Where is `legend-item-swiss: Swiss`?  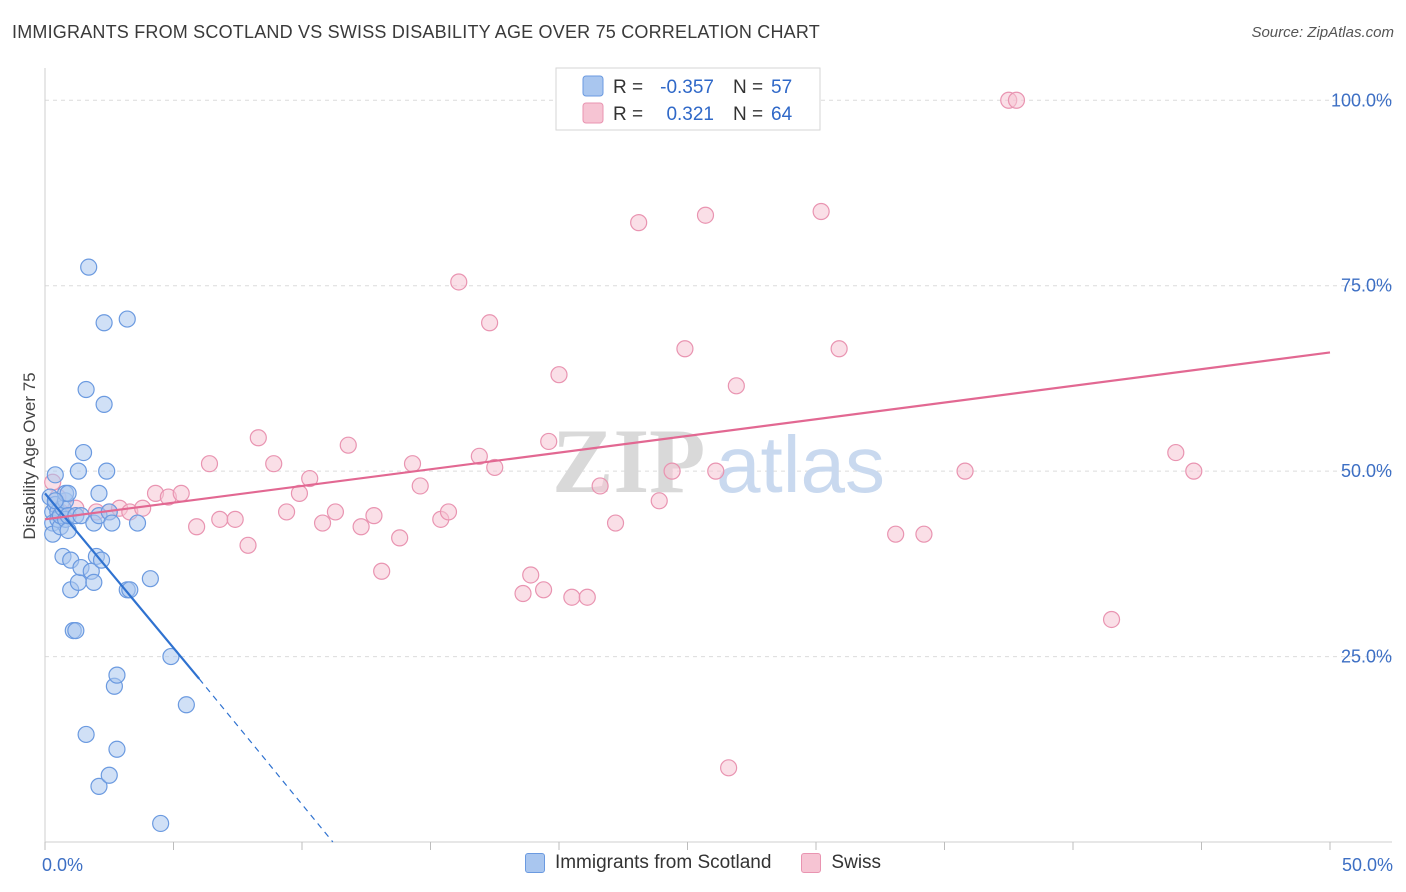
legend-item-swiss: Swiss is located at coordinates (841, 863).